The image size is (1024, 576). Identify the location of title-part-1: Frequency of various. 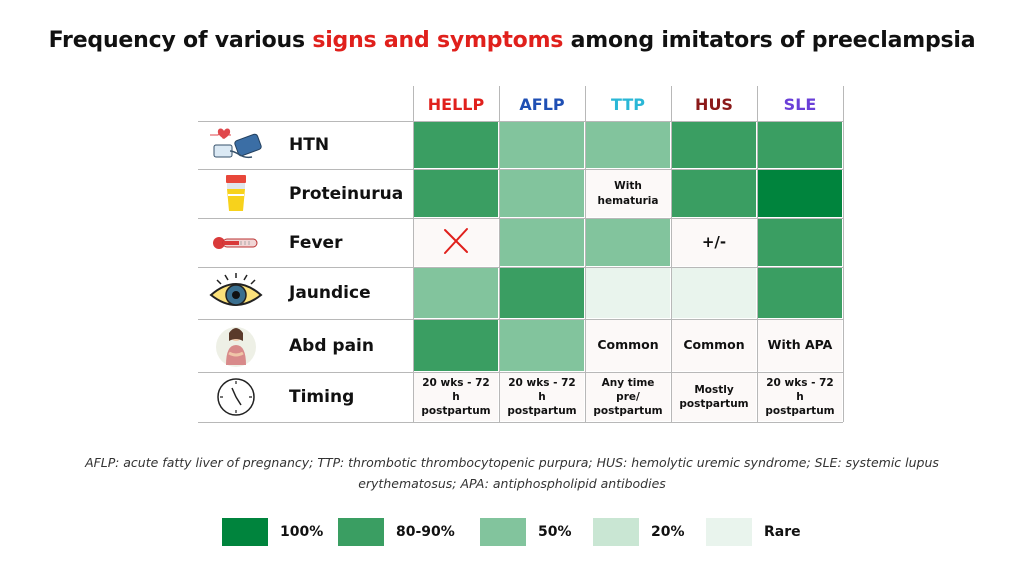
(180, 40).